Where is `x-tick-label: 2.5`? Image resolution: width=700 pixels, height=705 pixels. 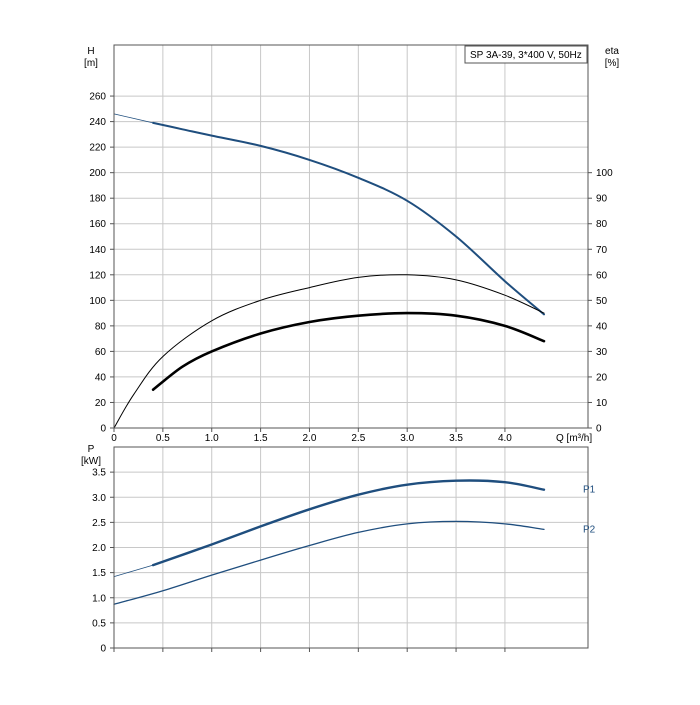 x-tick-label: 2.5 is located at coordinates (358, 438).